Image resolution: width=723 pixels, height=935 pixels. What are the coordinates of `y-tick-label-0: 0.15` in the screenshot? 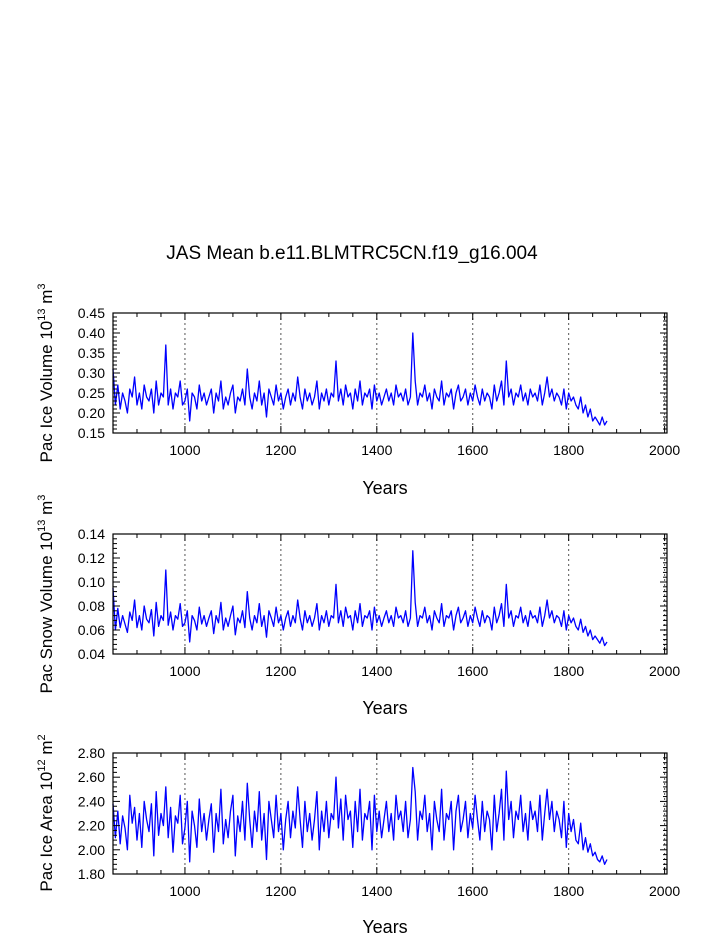 It's located at (91, 433).